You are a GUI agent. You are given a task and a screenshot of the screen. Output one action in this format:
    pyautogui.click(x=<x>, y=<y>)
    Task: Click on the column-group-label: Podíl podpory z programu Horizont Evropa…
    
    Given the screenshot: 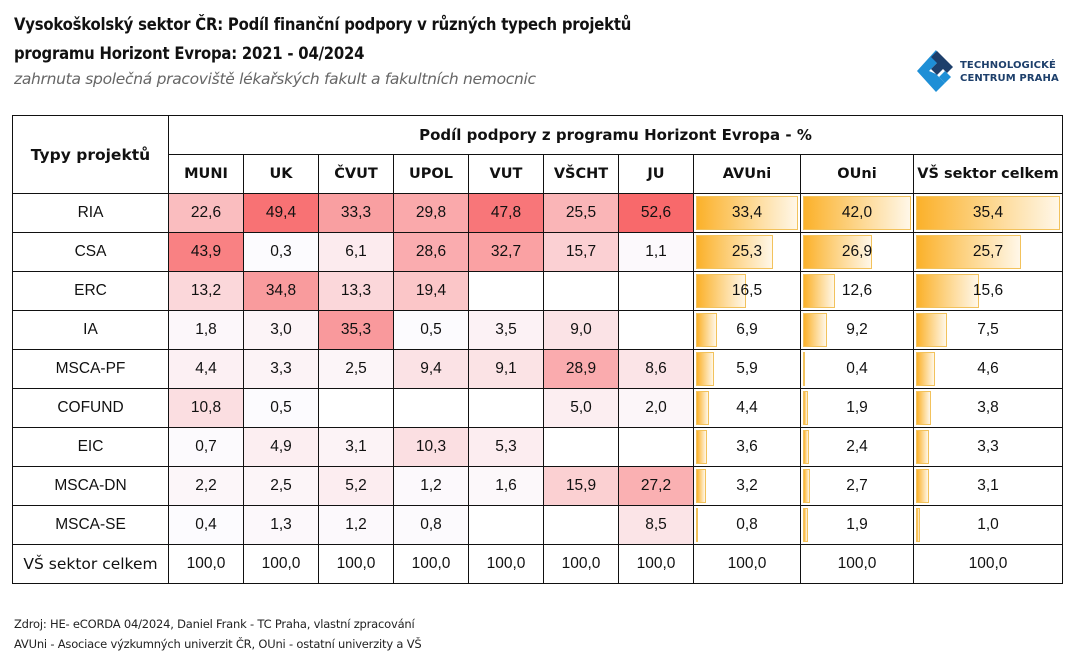 What is the action you would take?
    pyautogui.click(x=615, y=135)
    